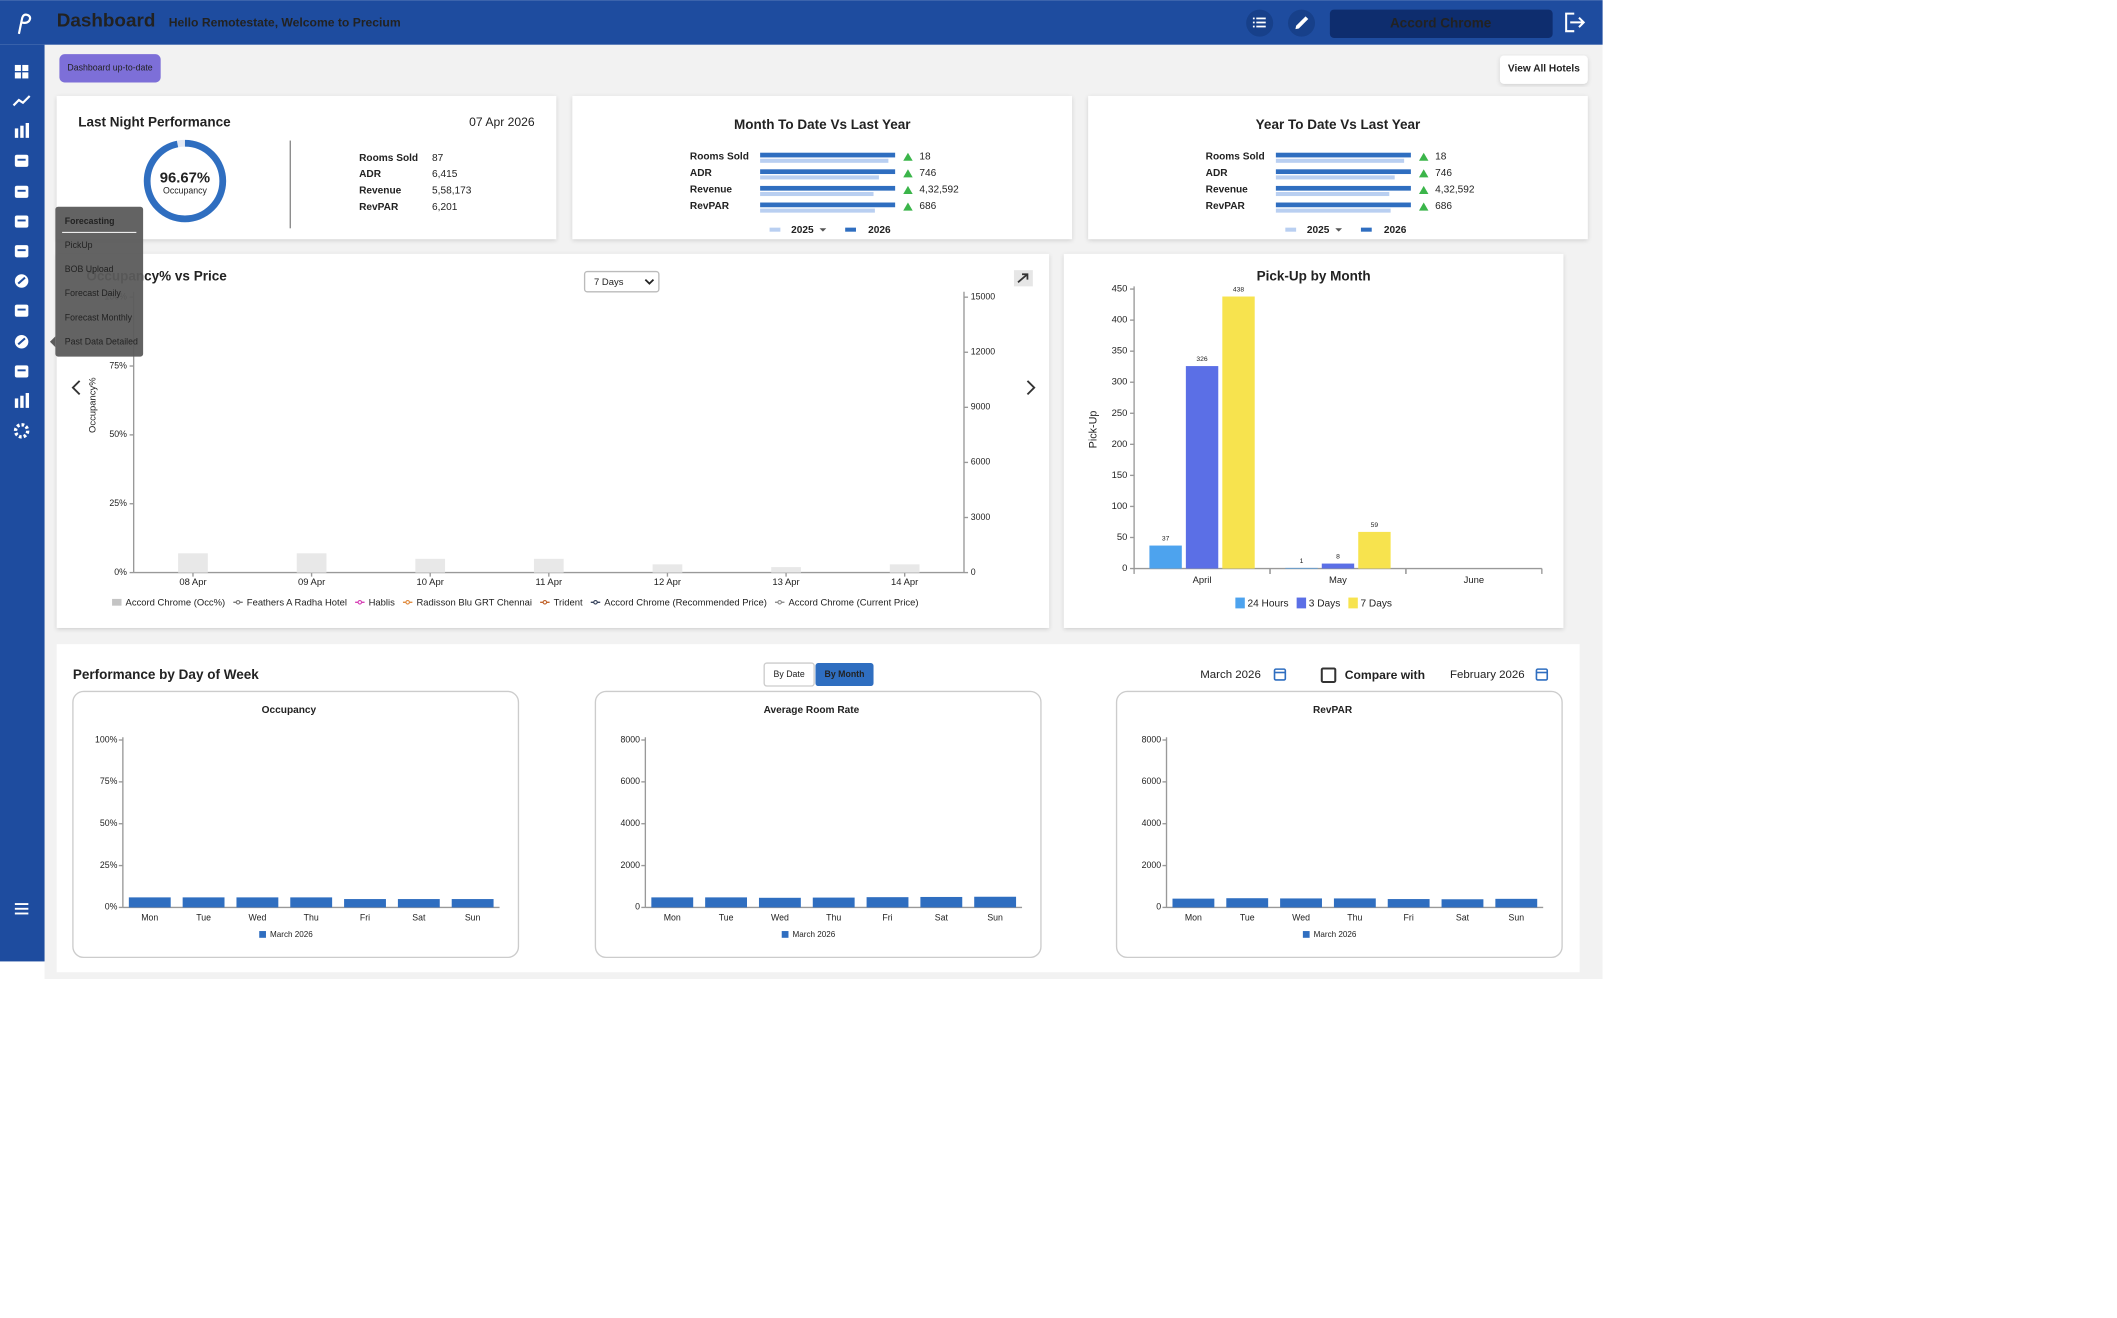 The image size is (2117, 1318). I want to click on compare-checkbox, so click(1328, 675).